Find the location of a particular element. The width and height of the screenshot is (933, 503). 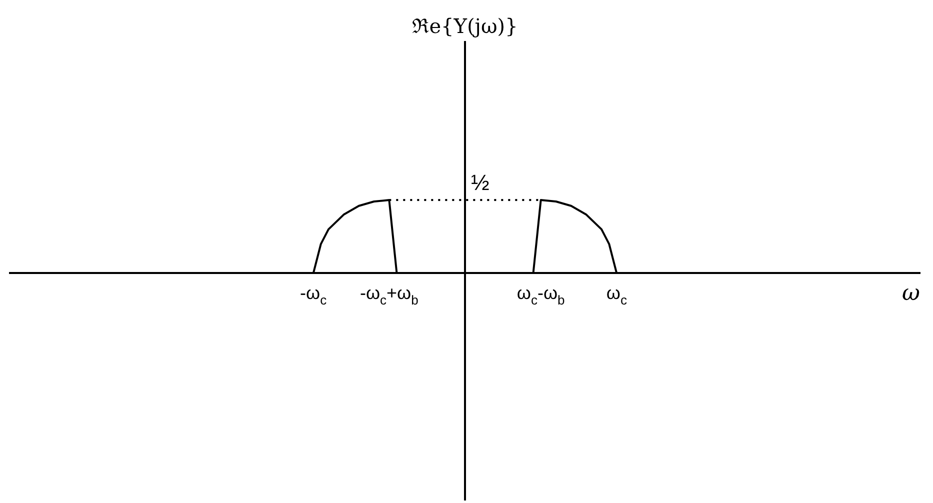

x-axis-title: ω is located at coordinates (911, 293).